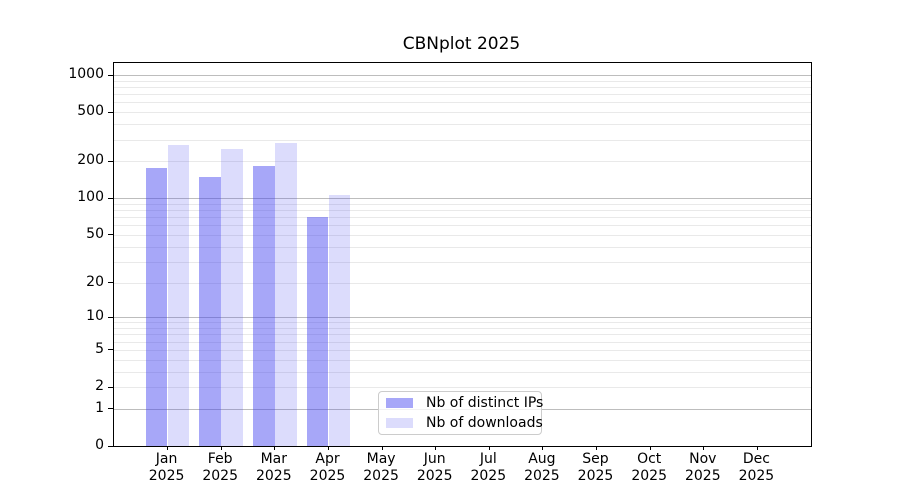 This screenshot has width=900, height=500. I want to click on downloads-swatch, so click(399, 423).